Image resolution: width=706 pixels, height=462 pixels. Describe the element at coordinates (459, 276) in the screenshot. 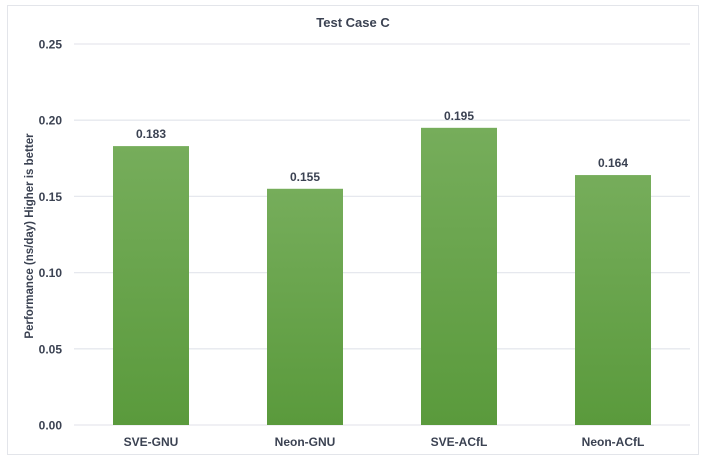

I see `bar-sve-acfl` at that location.